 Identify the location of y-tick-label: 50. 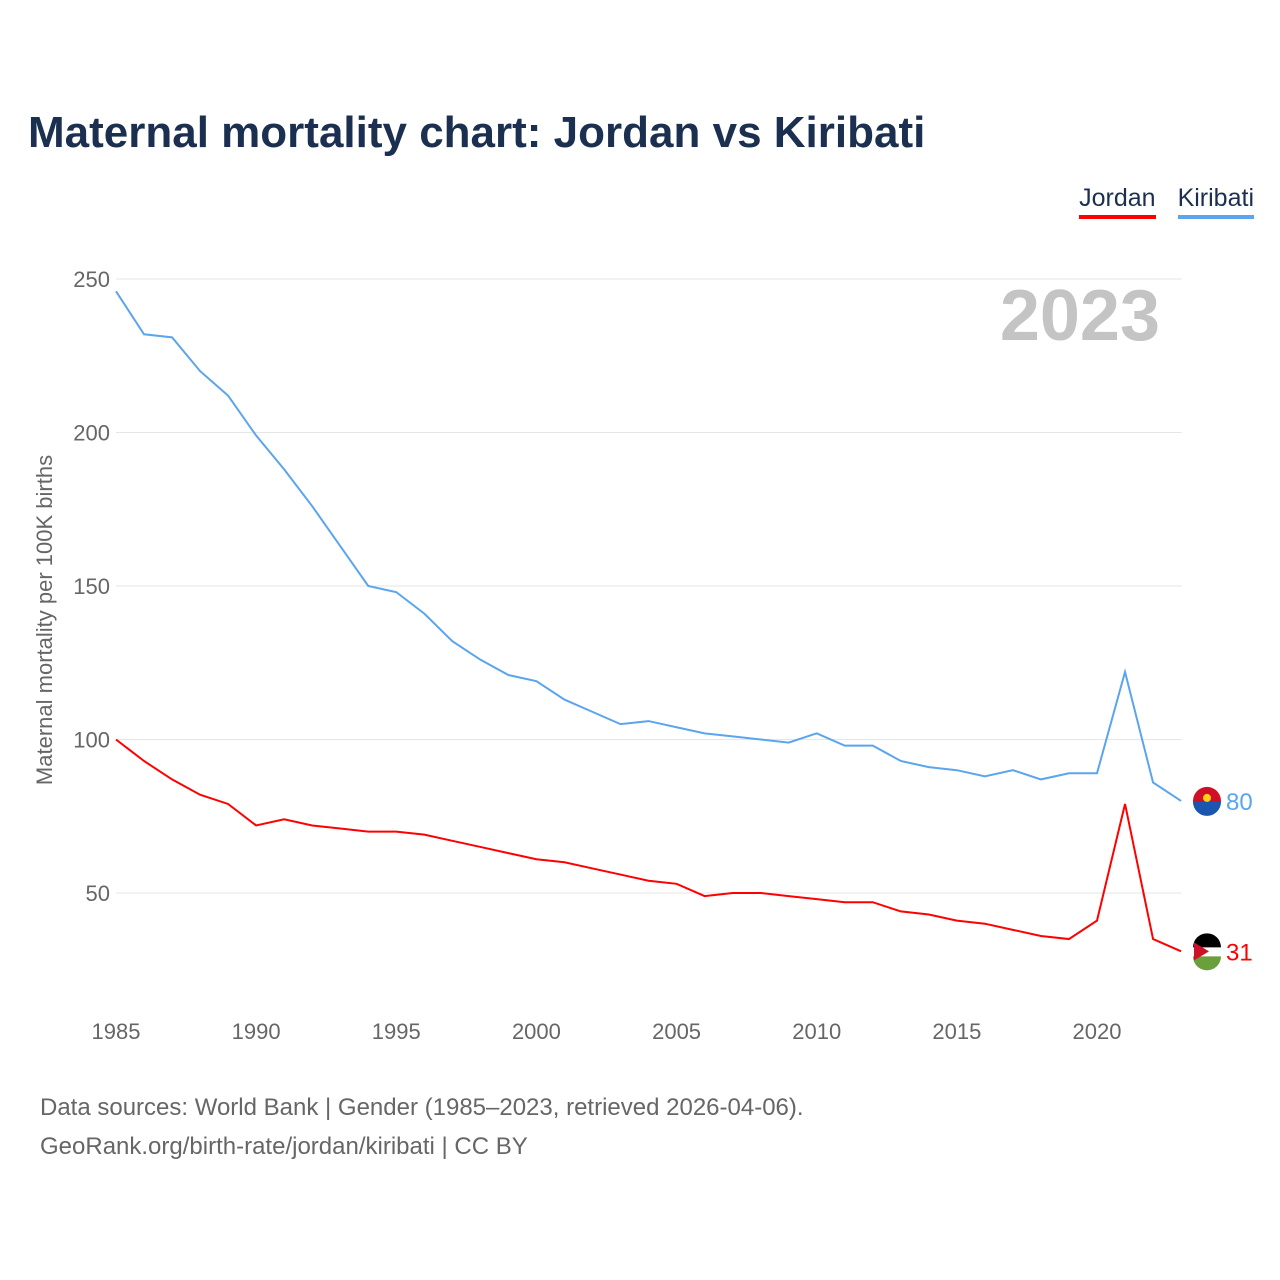
(98, 893).